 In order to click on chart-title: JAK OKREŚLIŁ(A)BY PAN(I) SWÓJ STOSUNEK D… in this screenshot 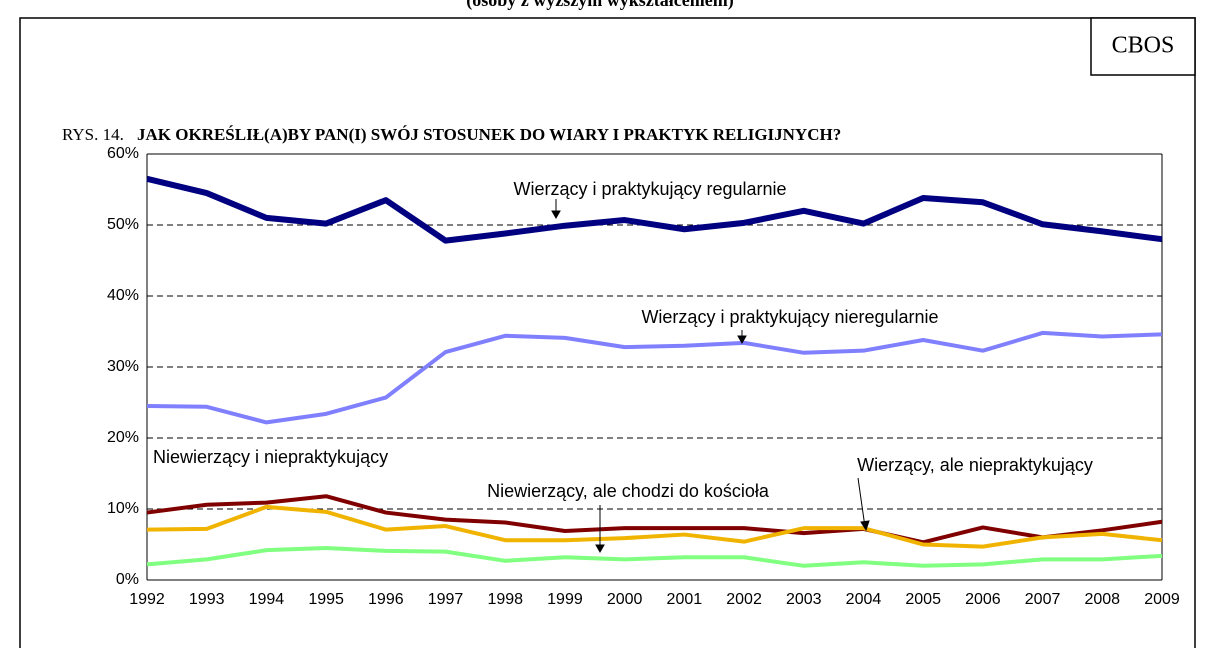, I will do `click(489, 134)`.